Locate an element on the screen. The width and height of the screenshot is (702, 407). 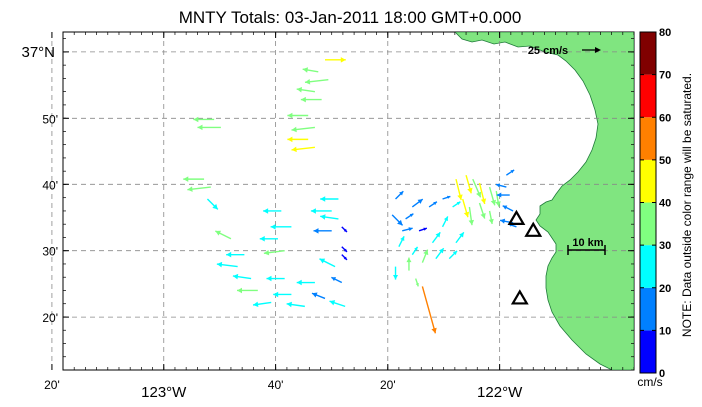
y-tick-label: 37°N is located at coordinates (38, 52).